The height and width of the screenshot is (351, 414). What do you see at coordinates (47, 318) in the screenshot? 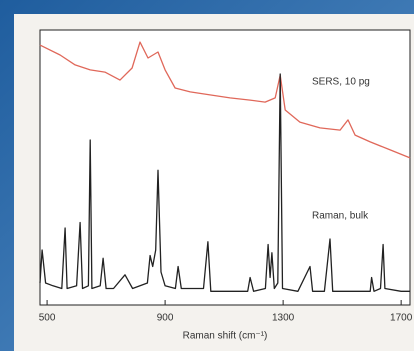
I see `x-tick-label: 500` at bounding box center [47, 318].